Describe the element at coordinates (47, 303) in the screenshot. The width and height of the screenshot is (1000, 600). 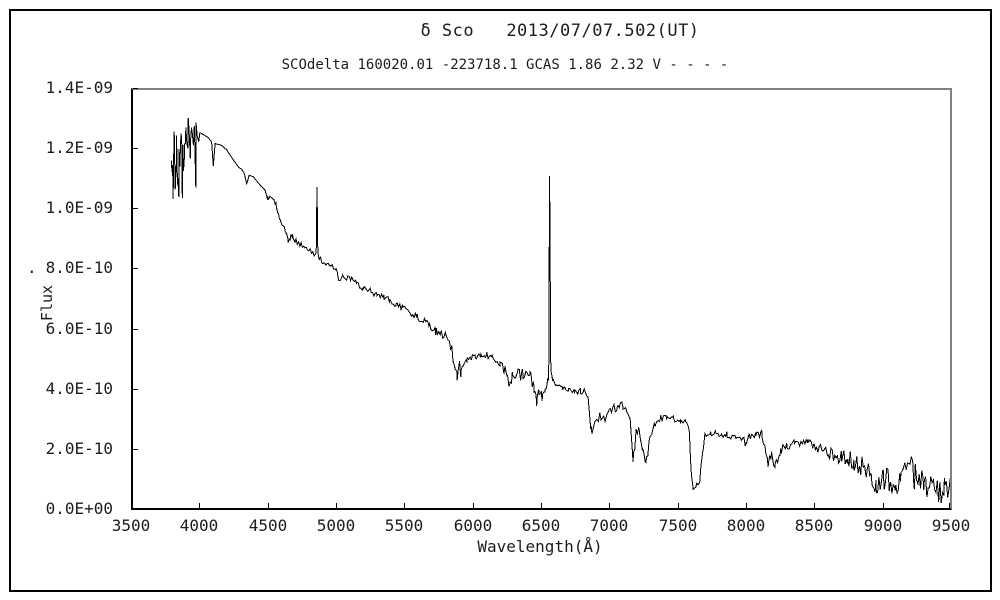
I see `y-axis-title: Flux` at that location.